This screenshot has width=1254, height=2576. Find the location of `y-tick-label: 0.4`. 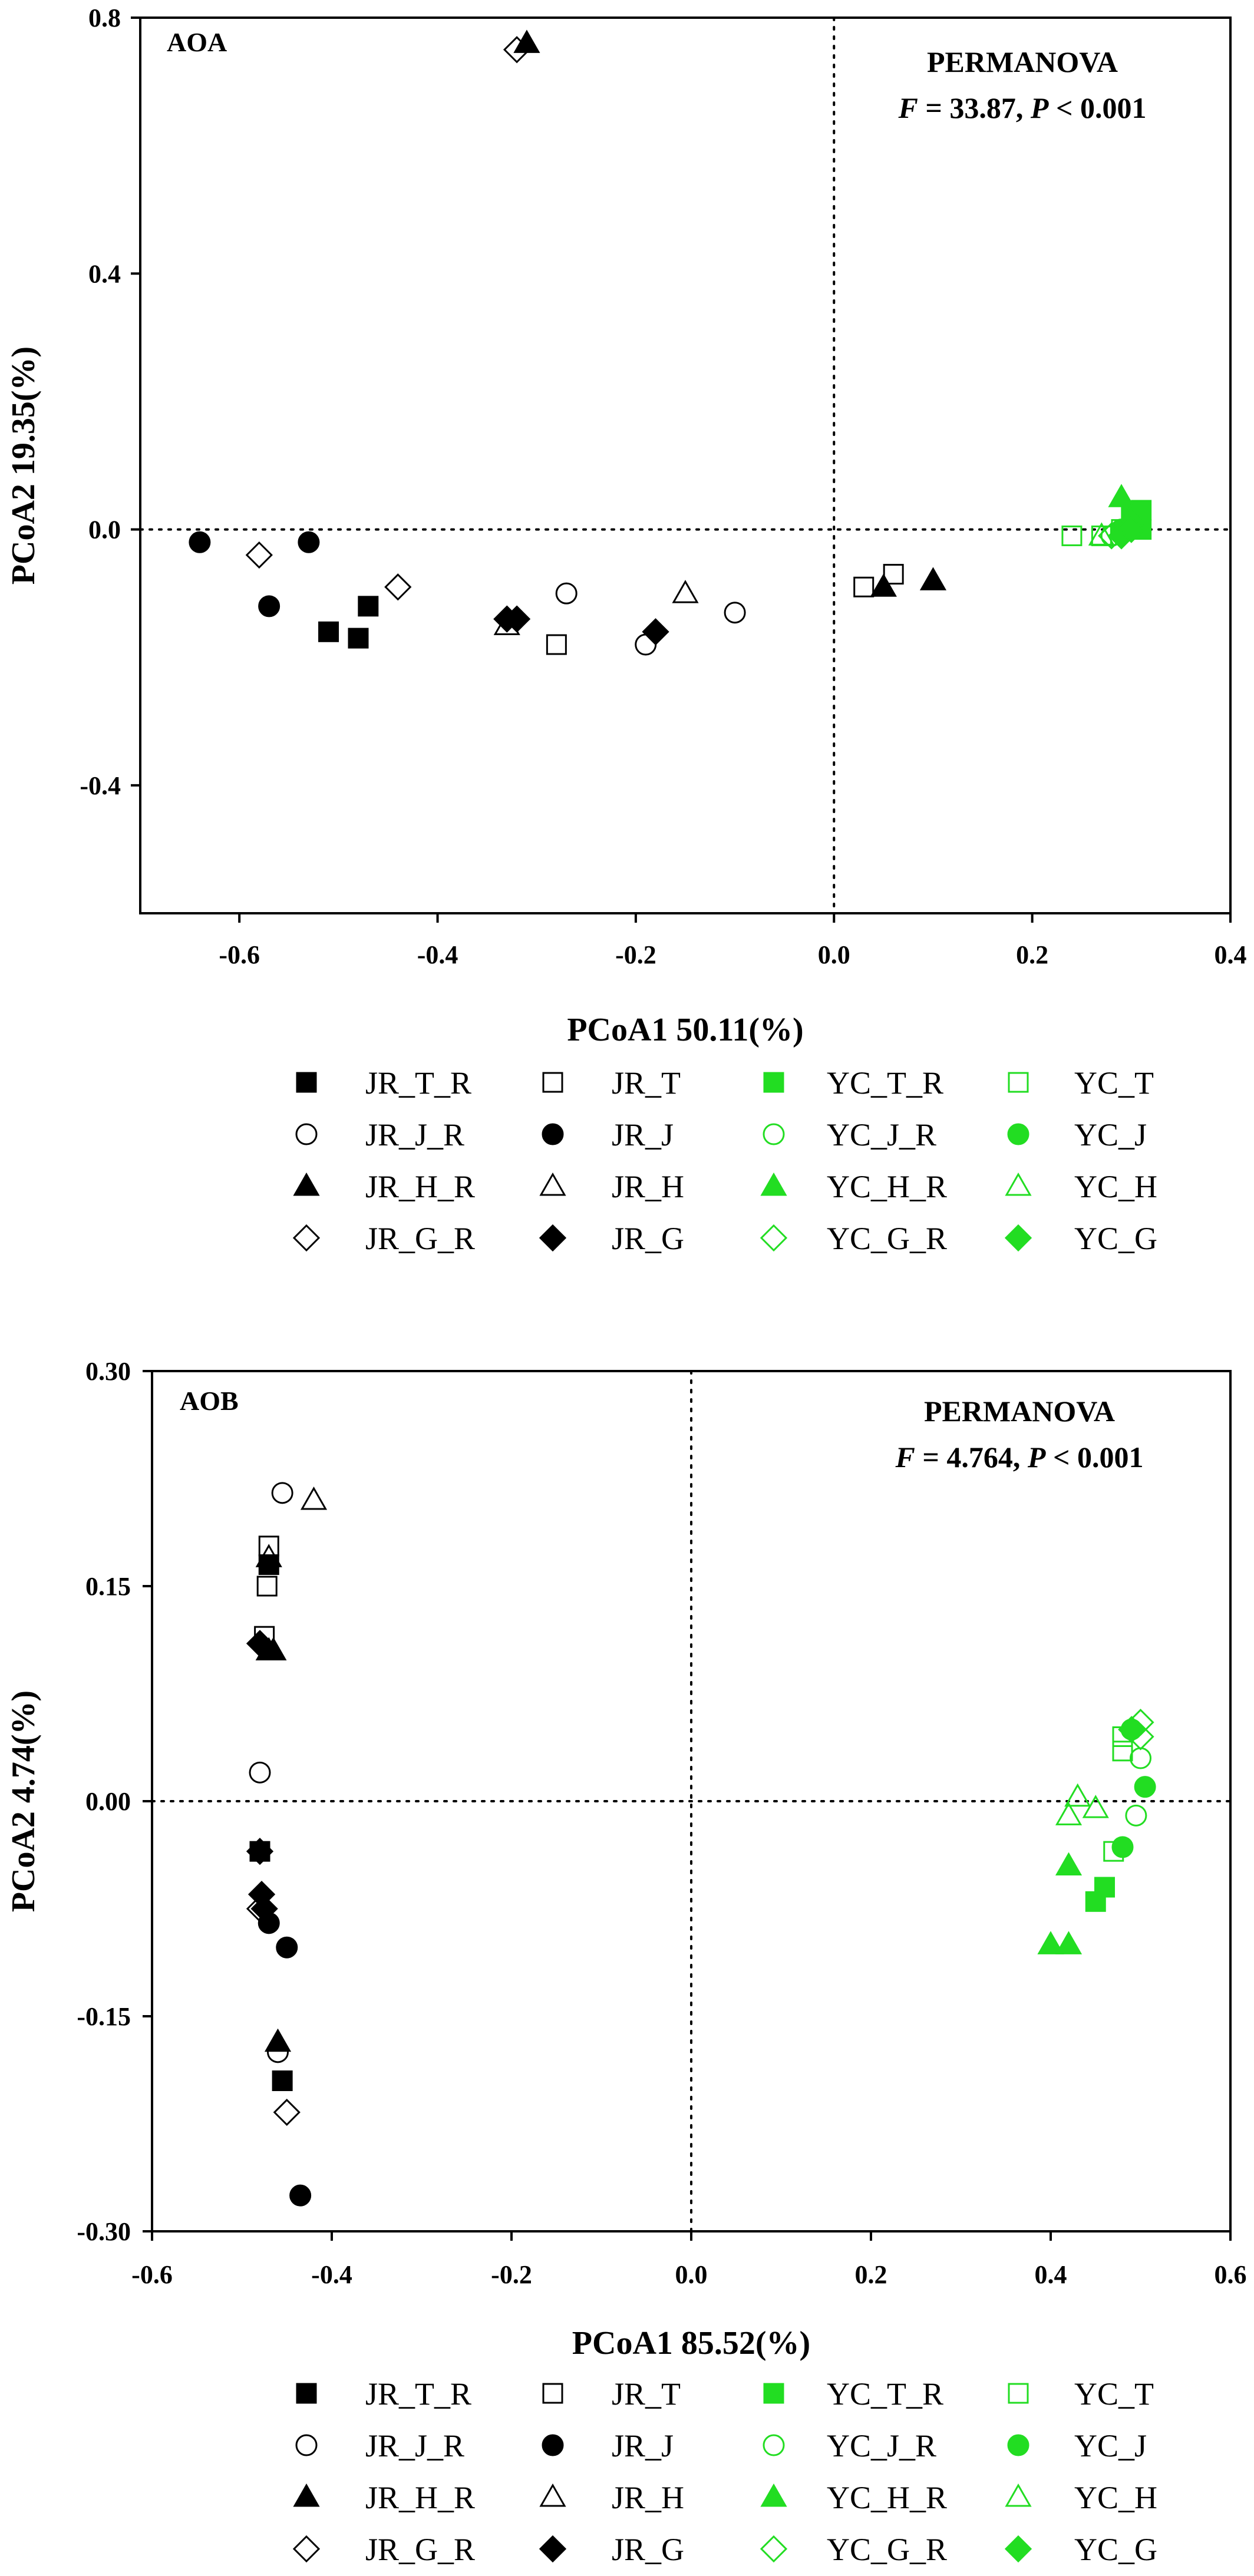

y-tick-label: 0.4 is located at coordinates (105, 273).